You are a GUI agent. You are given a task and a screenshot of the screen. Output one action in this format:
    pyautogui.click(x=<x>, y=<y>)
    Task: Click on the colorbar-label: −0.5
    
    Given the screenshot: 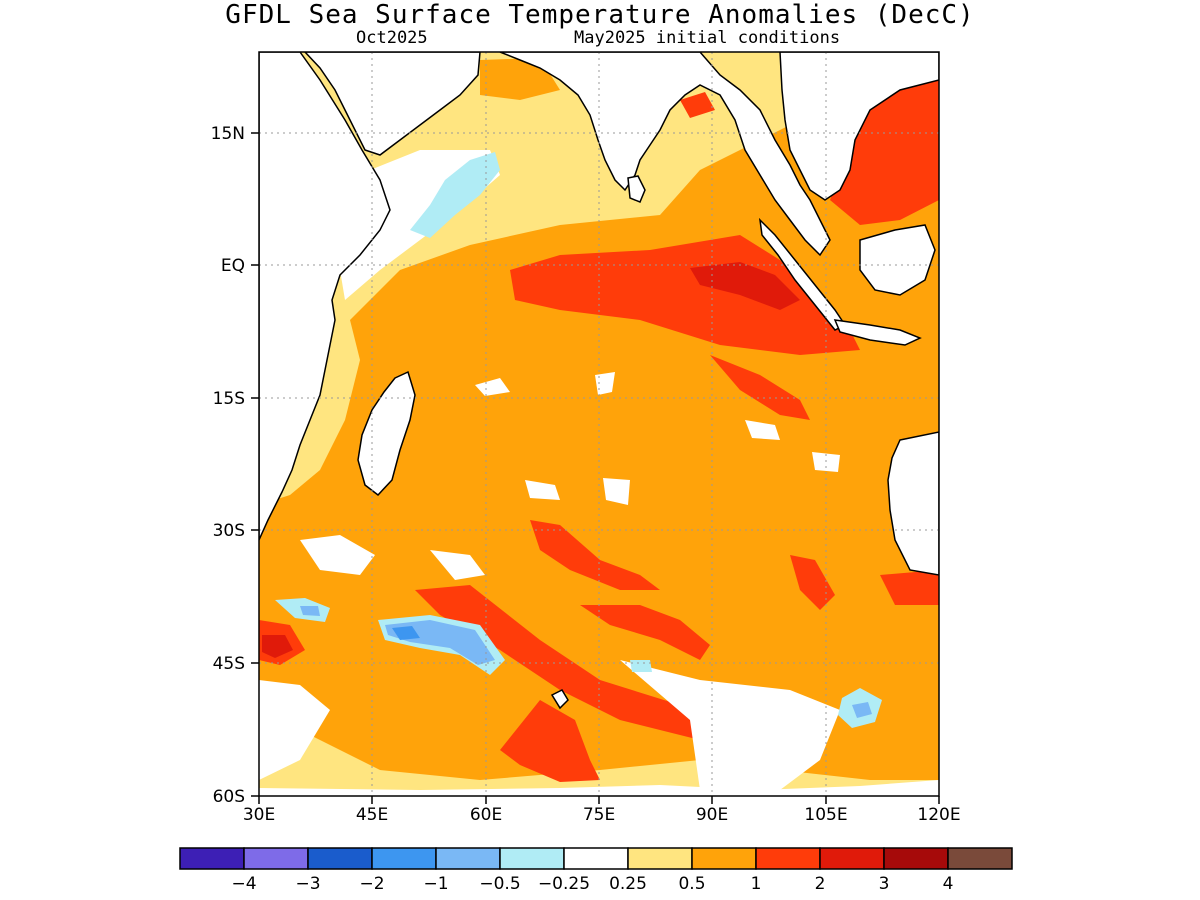 What is the action you would take?
    pyautogui.click(x=499, y=884)
    